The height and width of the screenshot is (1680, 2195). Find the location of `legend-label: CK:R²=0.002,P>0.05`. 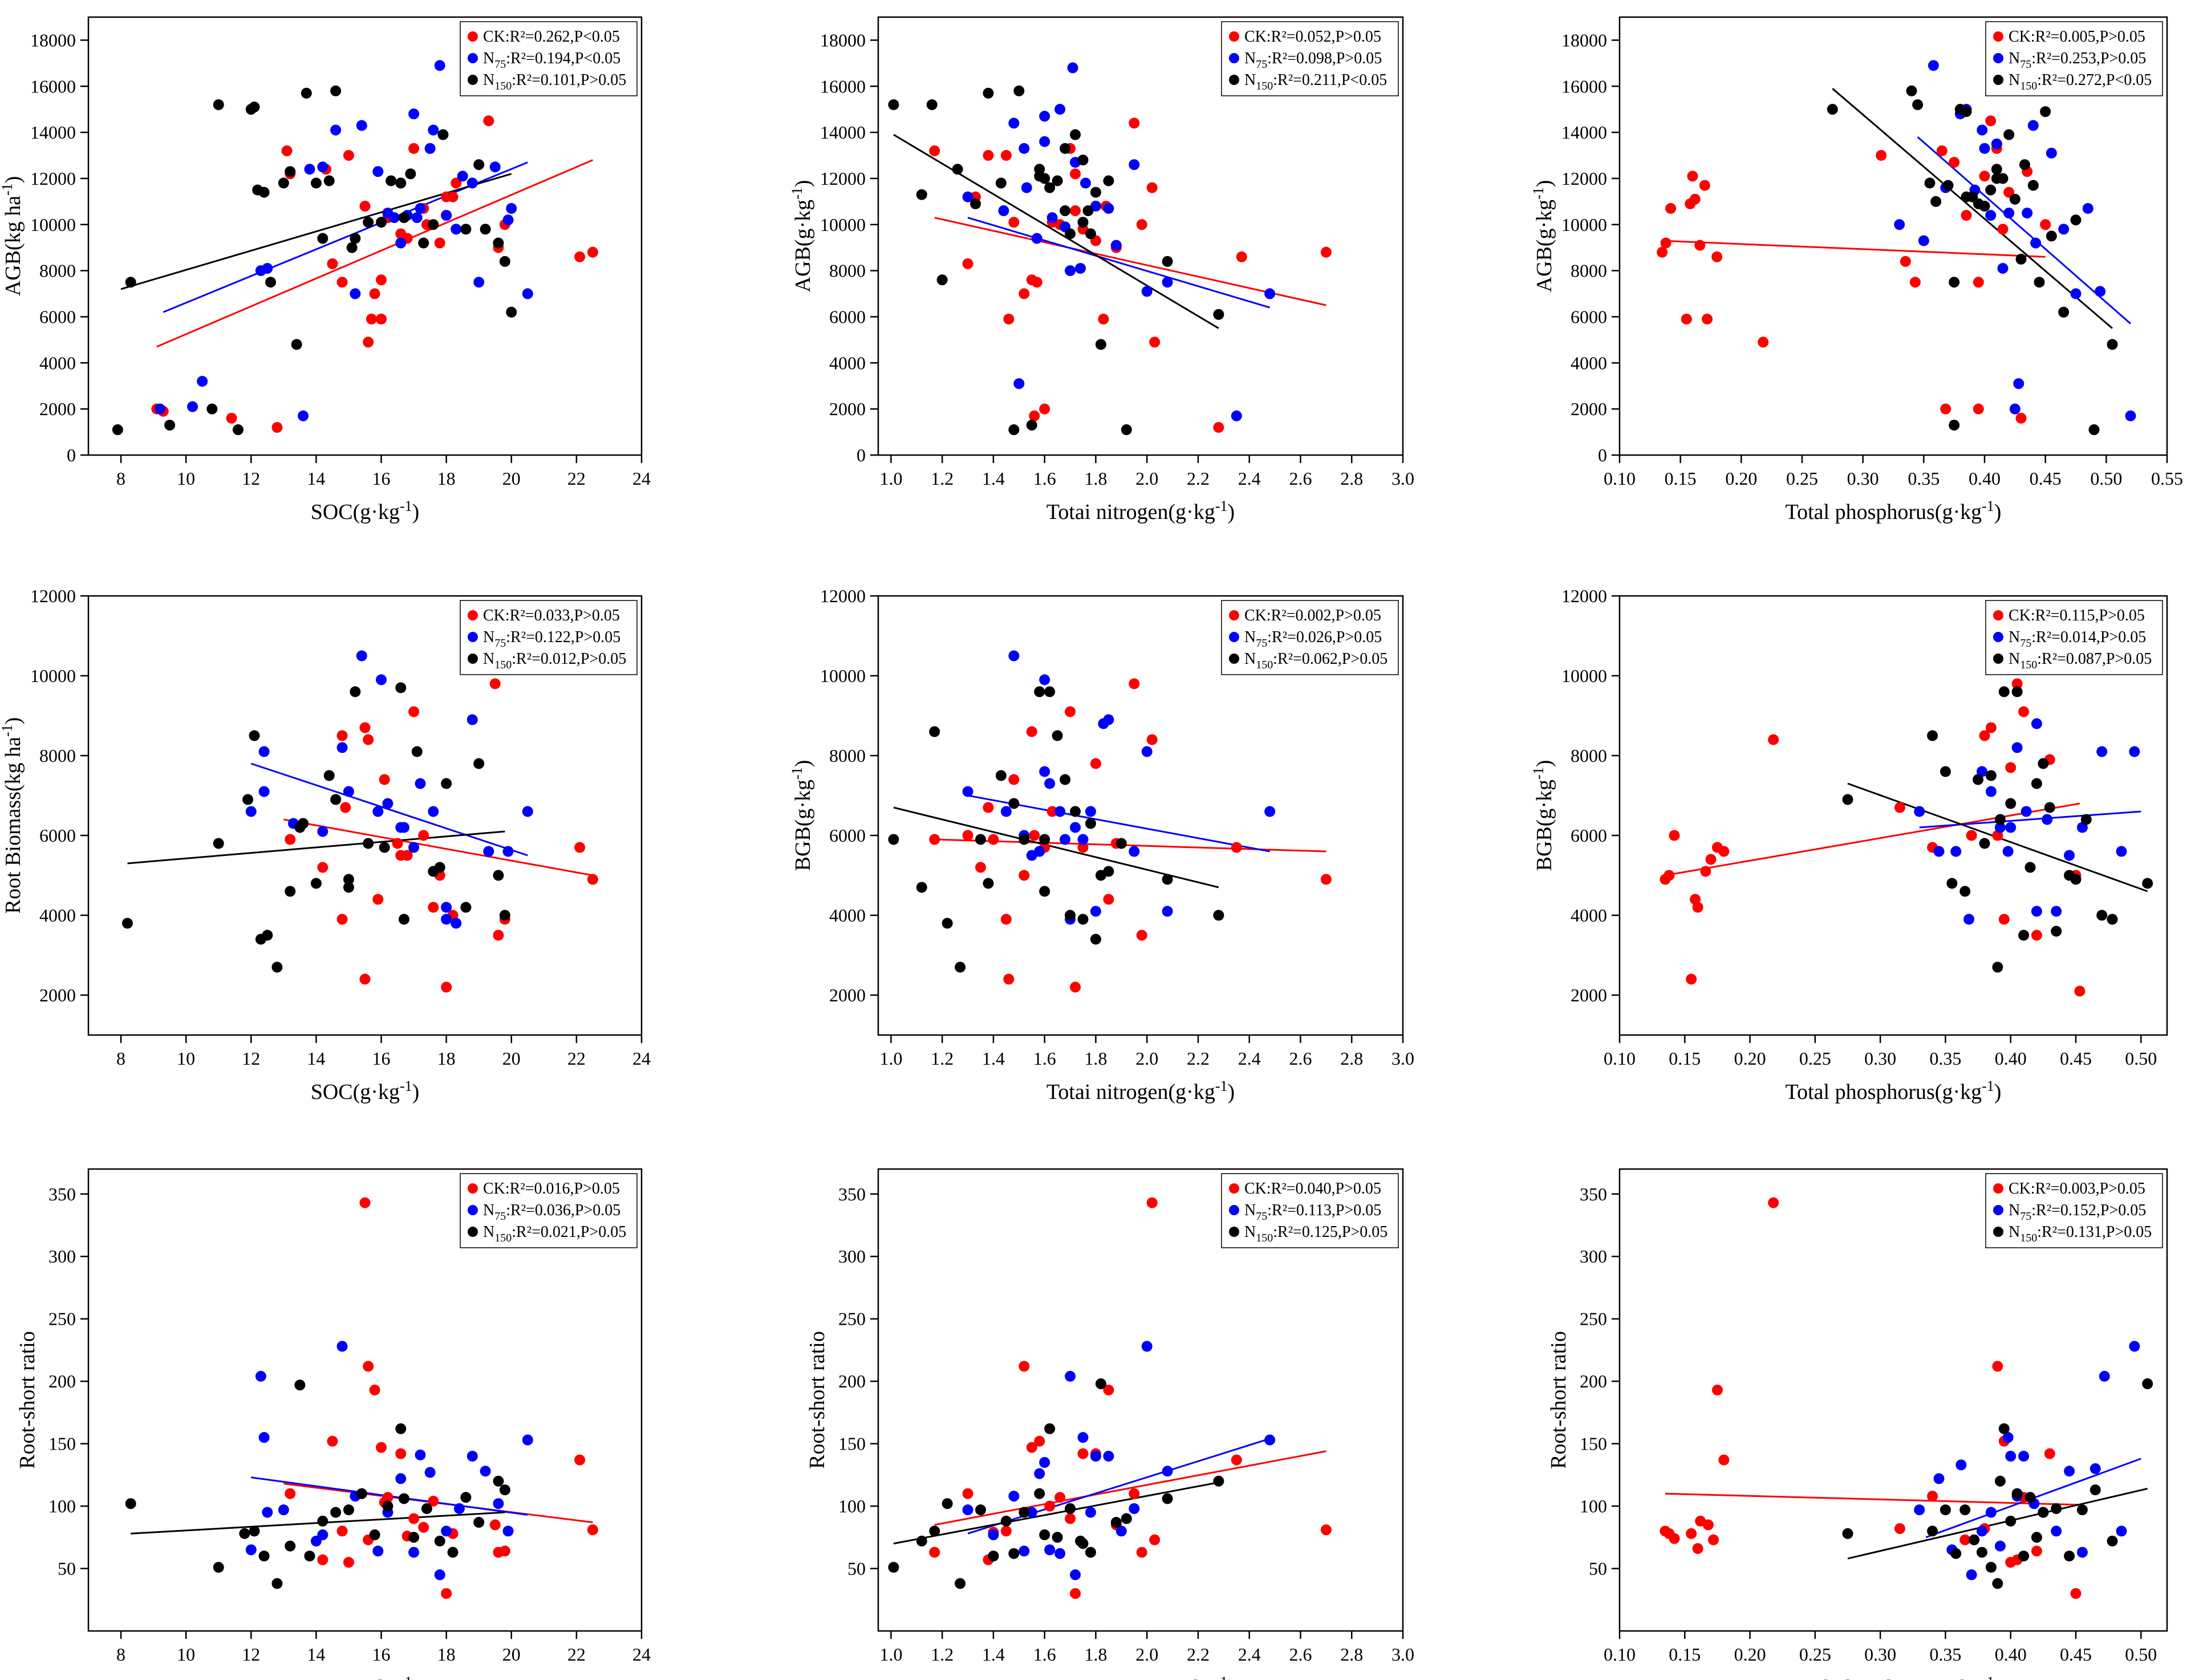

legend-label: CK:R²=0.002,P>0.05 is located at coordinates (1312, 615).